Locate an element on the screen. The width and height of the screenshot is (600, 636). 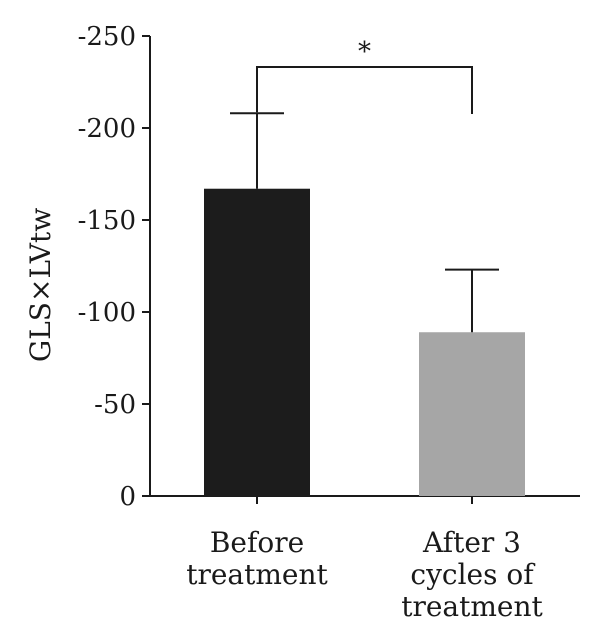
significance-label: * is located at coordinates (364, 52).